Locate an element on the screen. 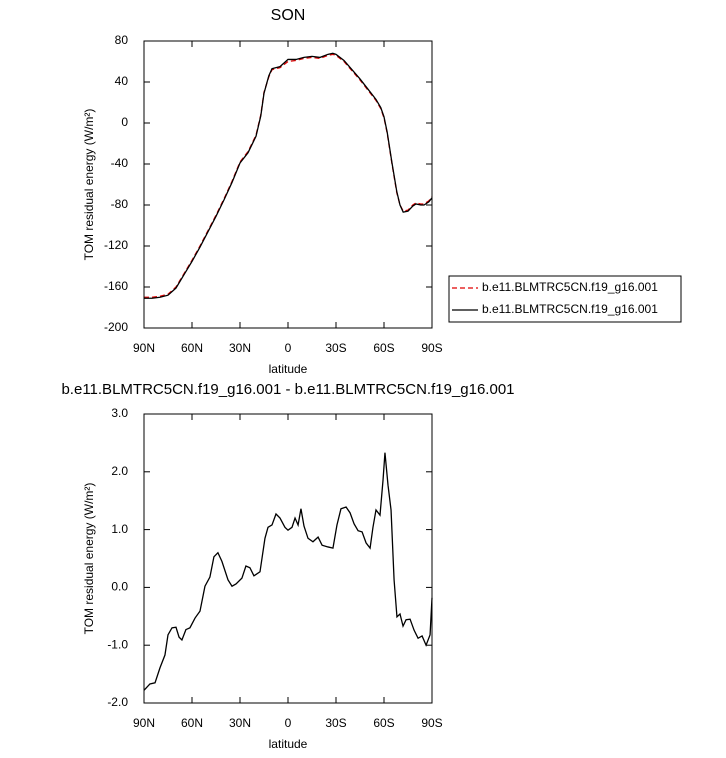 The width and height of the screenshot is (726, 758). y-tick-label: 0.0 is located at coordinates (119, 587).